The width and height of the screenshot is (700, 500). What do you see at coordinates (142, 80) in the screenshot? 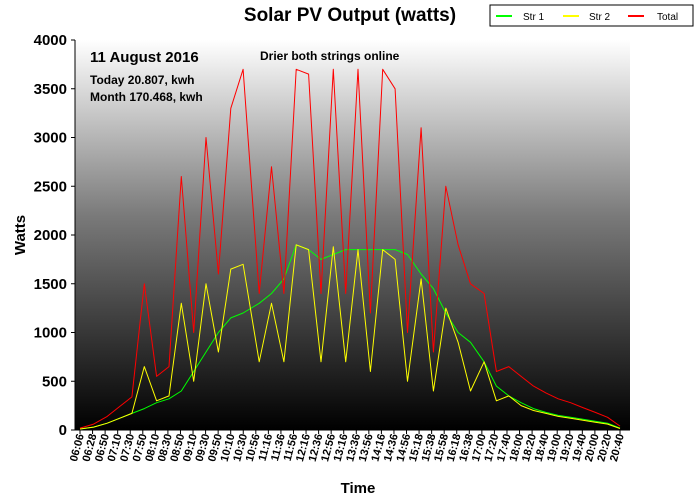
I see `annotation-today: Today 20.807, kwh` at bounding box center [142, 80].